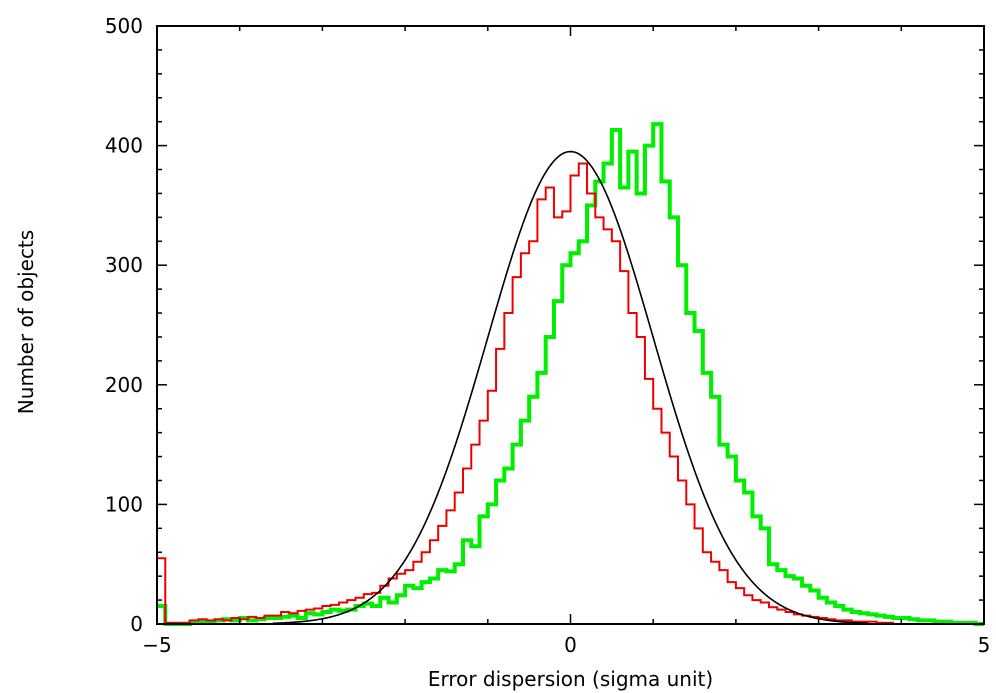  I want to click on y-tick-label: 300, so click(124, 265).